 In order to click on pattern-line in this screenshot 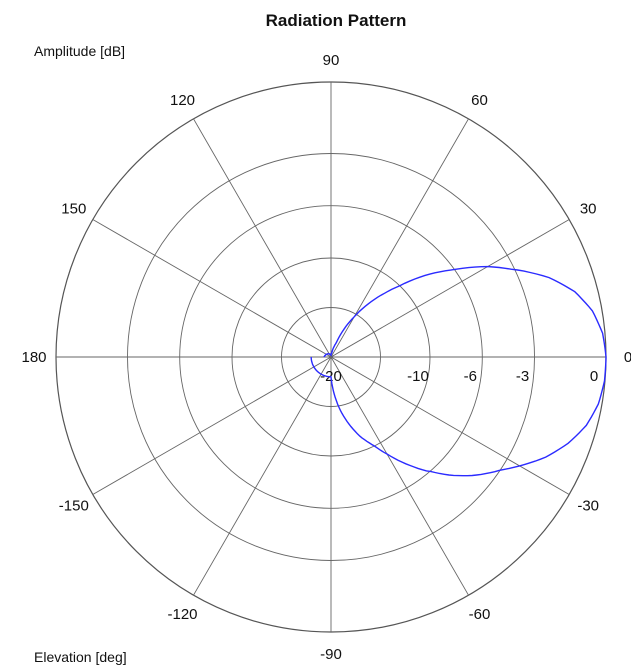, I will do `click(458, 371)`.